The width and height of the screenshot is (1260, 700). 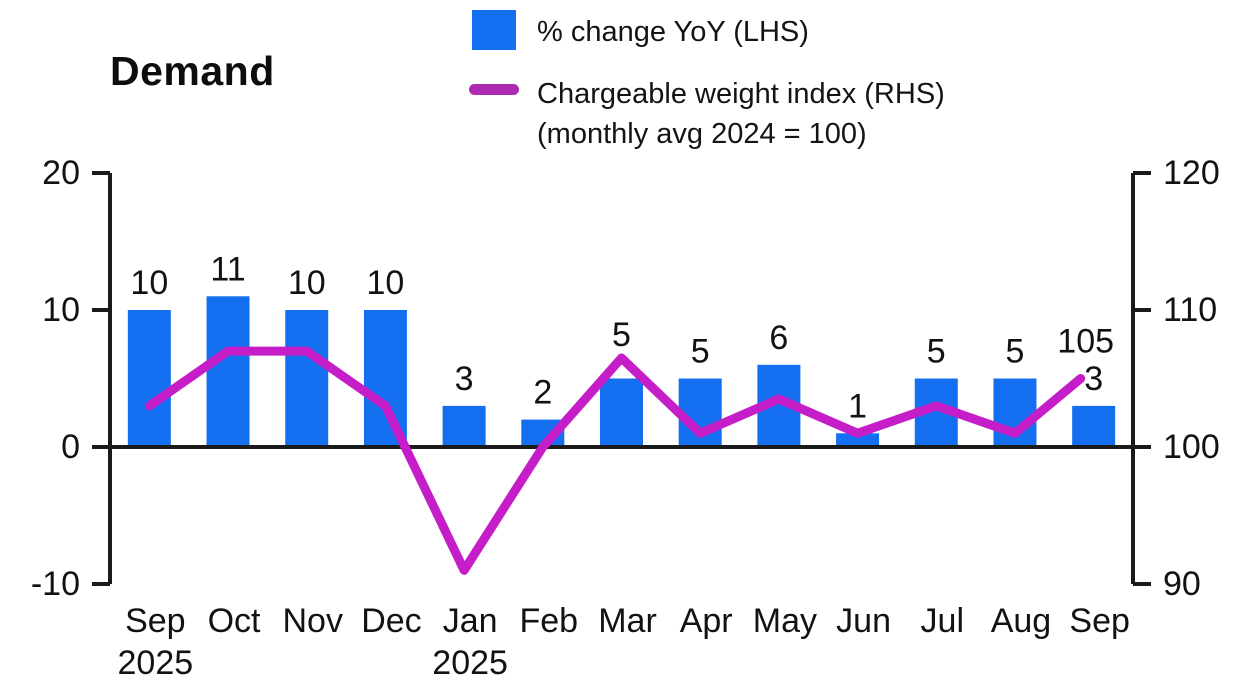 I want to click on left-tick-label--10: -10, so click(x=55, y=584).